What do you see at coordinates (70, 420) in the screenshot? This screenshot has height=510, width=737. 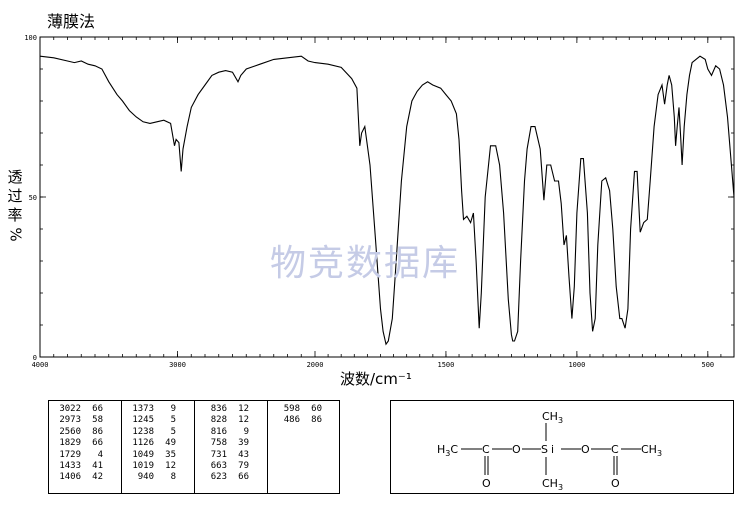 I see `peak-wavenumber: 2973` at bounding box center [70, 420].